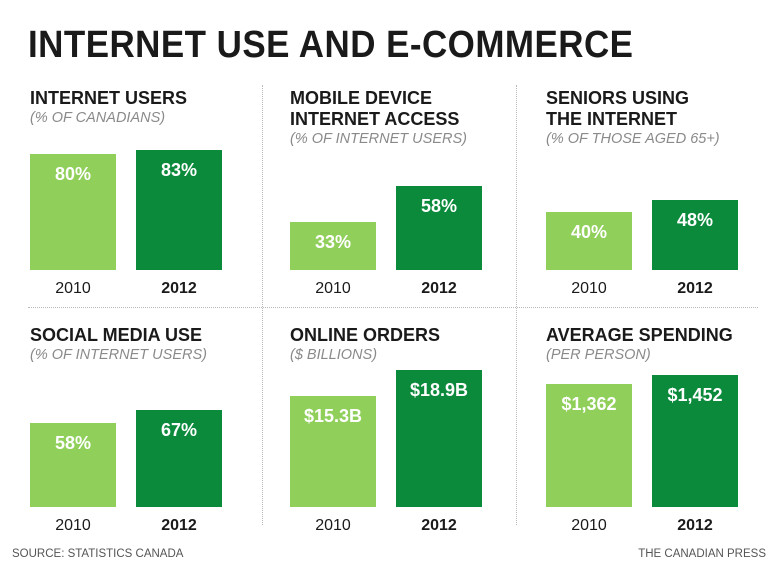 This screenshot has height=570, width=780. I want to click on bar-2012: 58%, so click(439, 228).